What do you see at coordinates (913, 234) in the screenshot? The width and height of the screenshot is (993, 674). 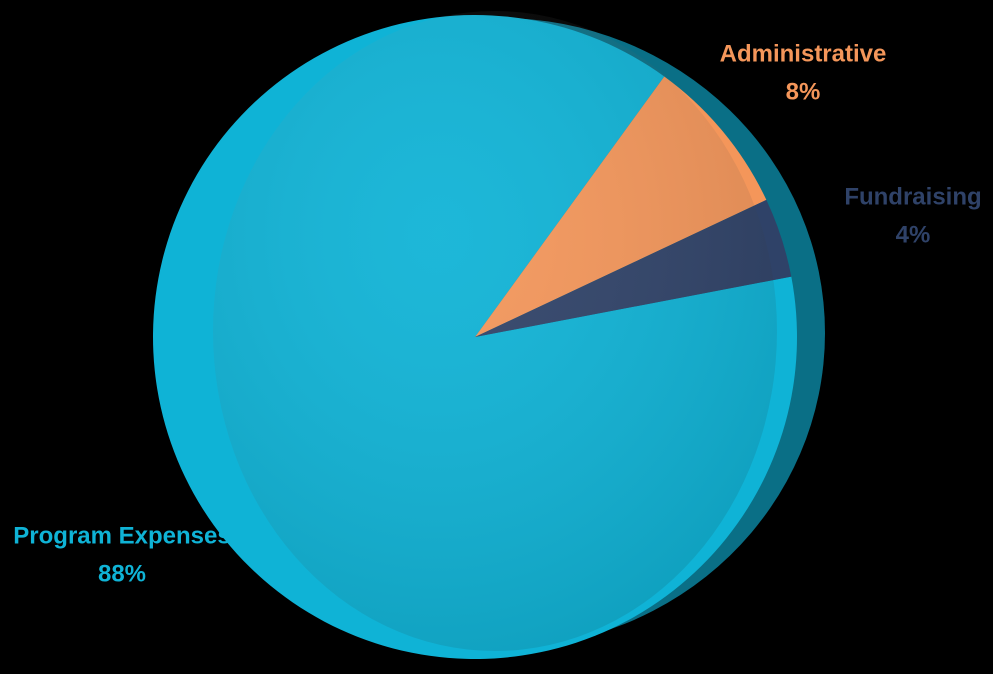 I see `value-label: 4%` at bounding box center [913, 234].